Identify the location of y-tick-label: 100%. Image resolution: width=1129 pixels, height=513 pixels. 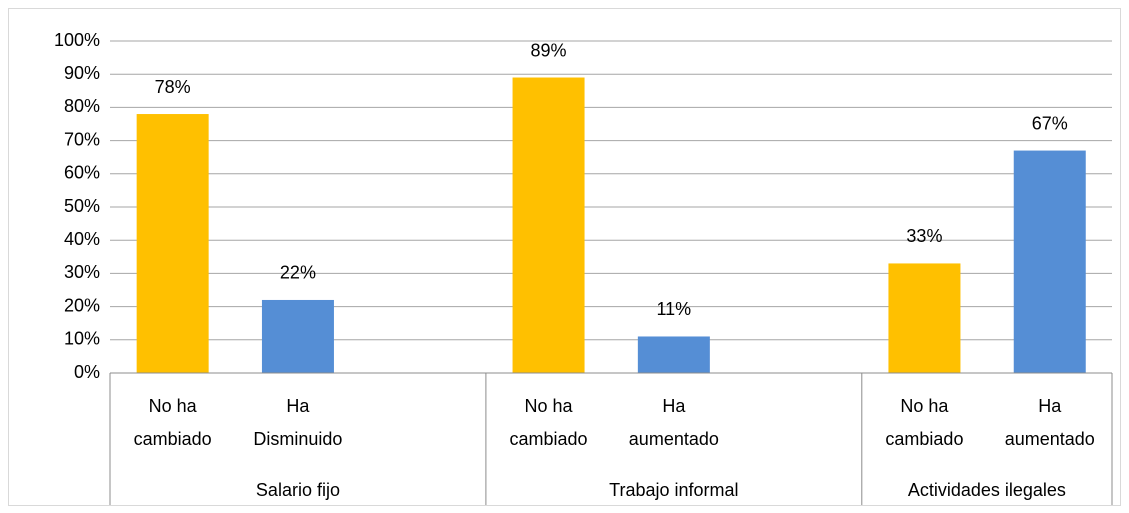
(77, 40).